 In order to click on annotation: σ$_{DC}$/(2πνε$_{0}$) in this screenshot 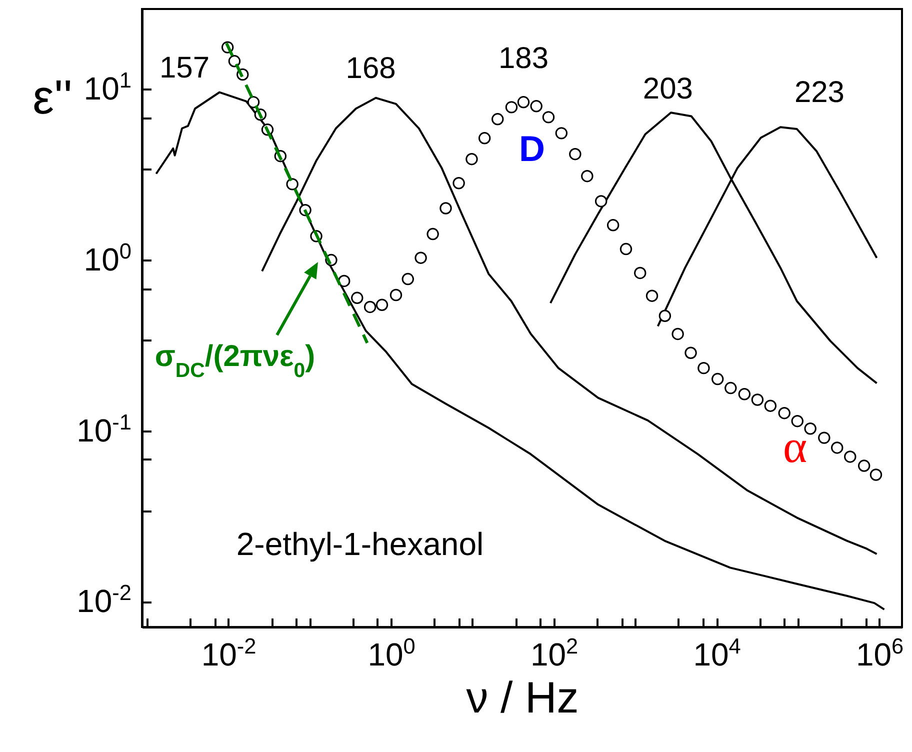, I will do `click(235, 361)`.